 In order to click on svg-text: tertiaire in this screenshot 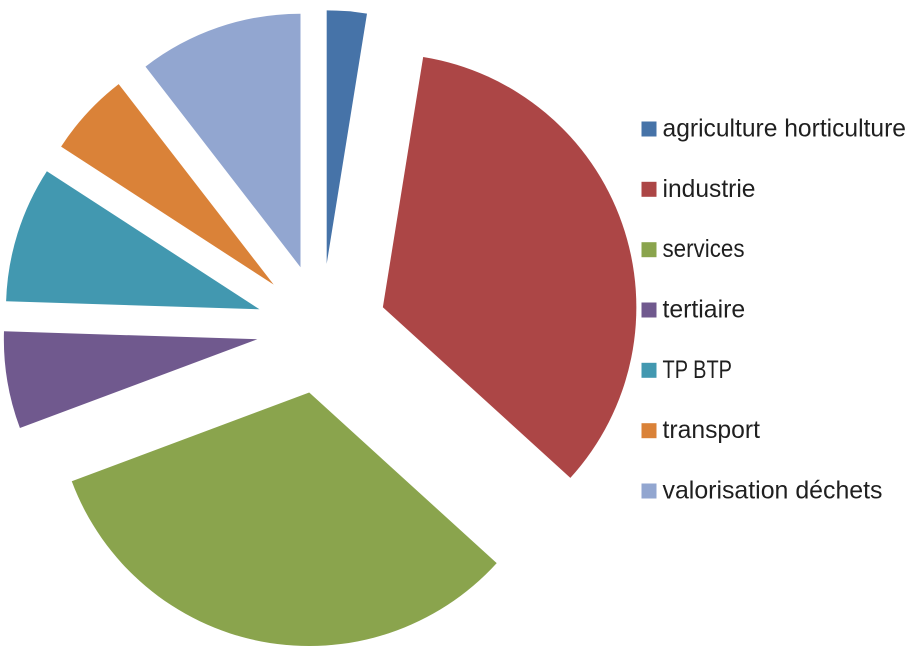, I will do `click(704, 310)`.